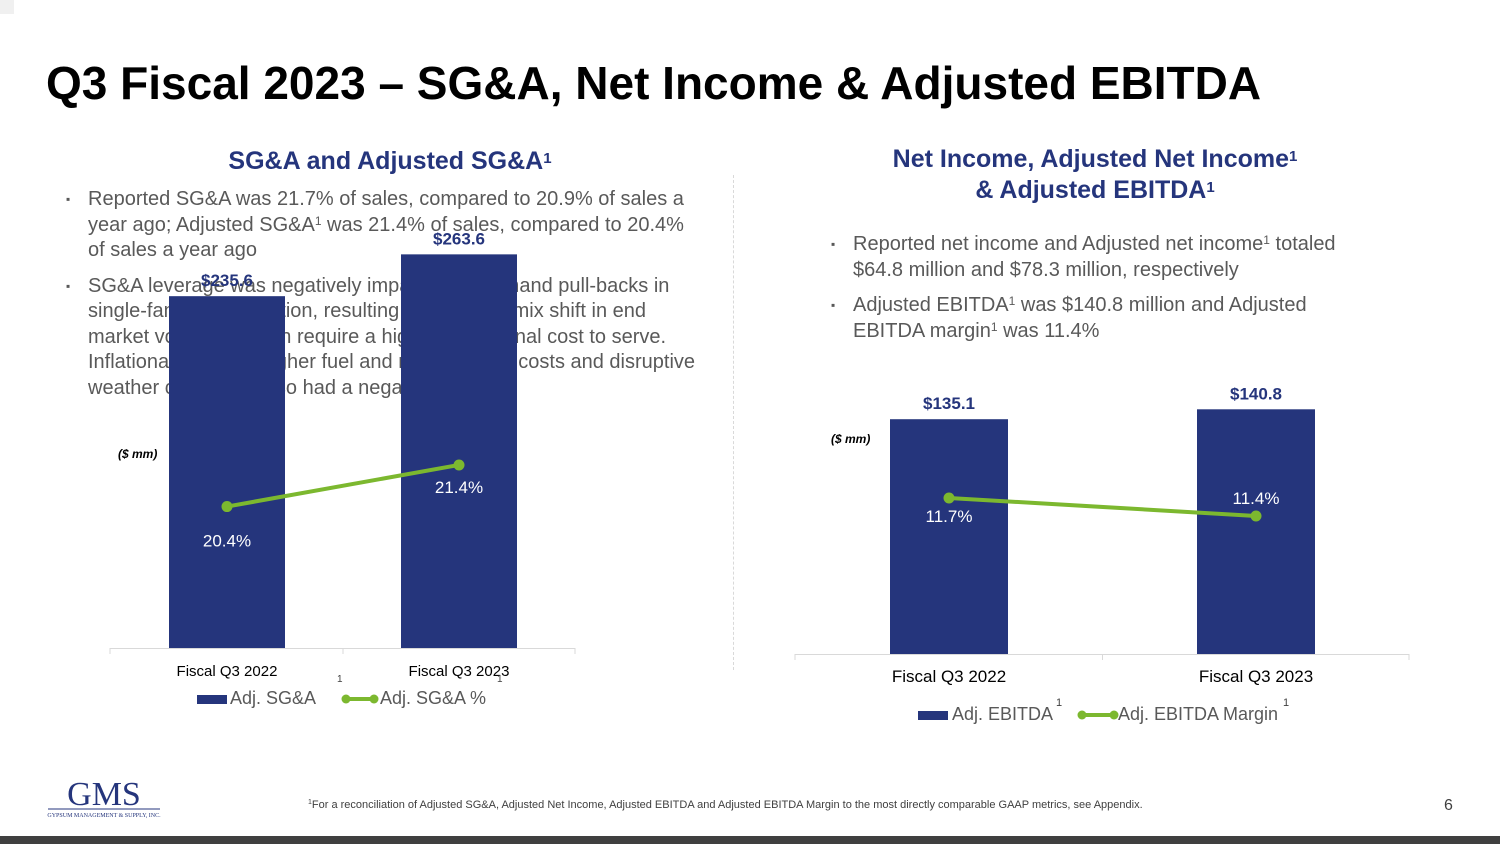 The height and width of the screenshot is (844, 1500). I want to click on bottom-bar, so click(750, 840).